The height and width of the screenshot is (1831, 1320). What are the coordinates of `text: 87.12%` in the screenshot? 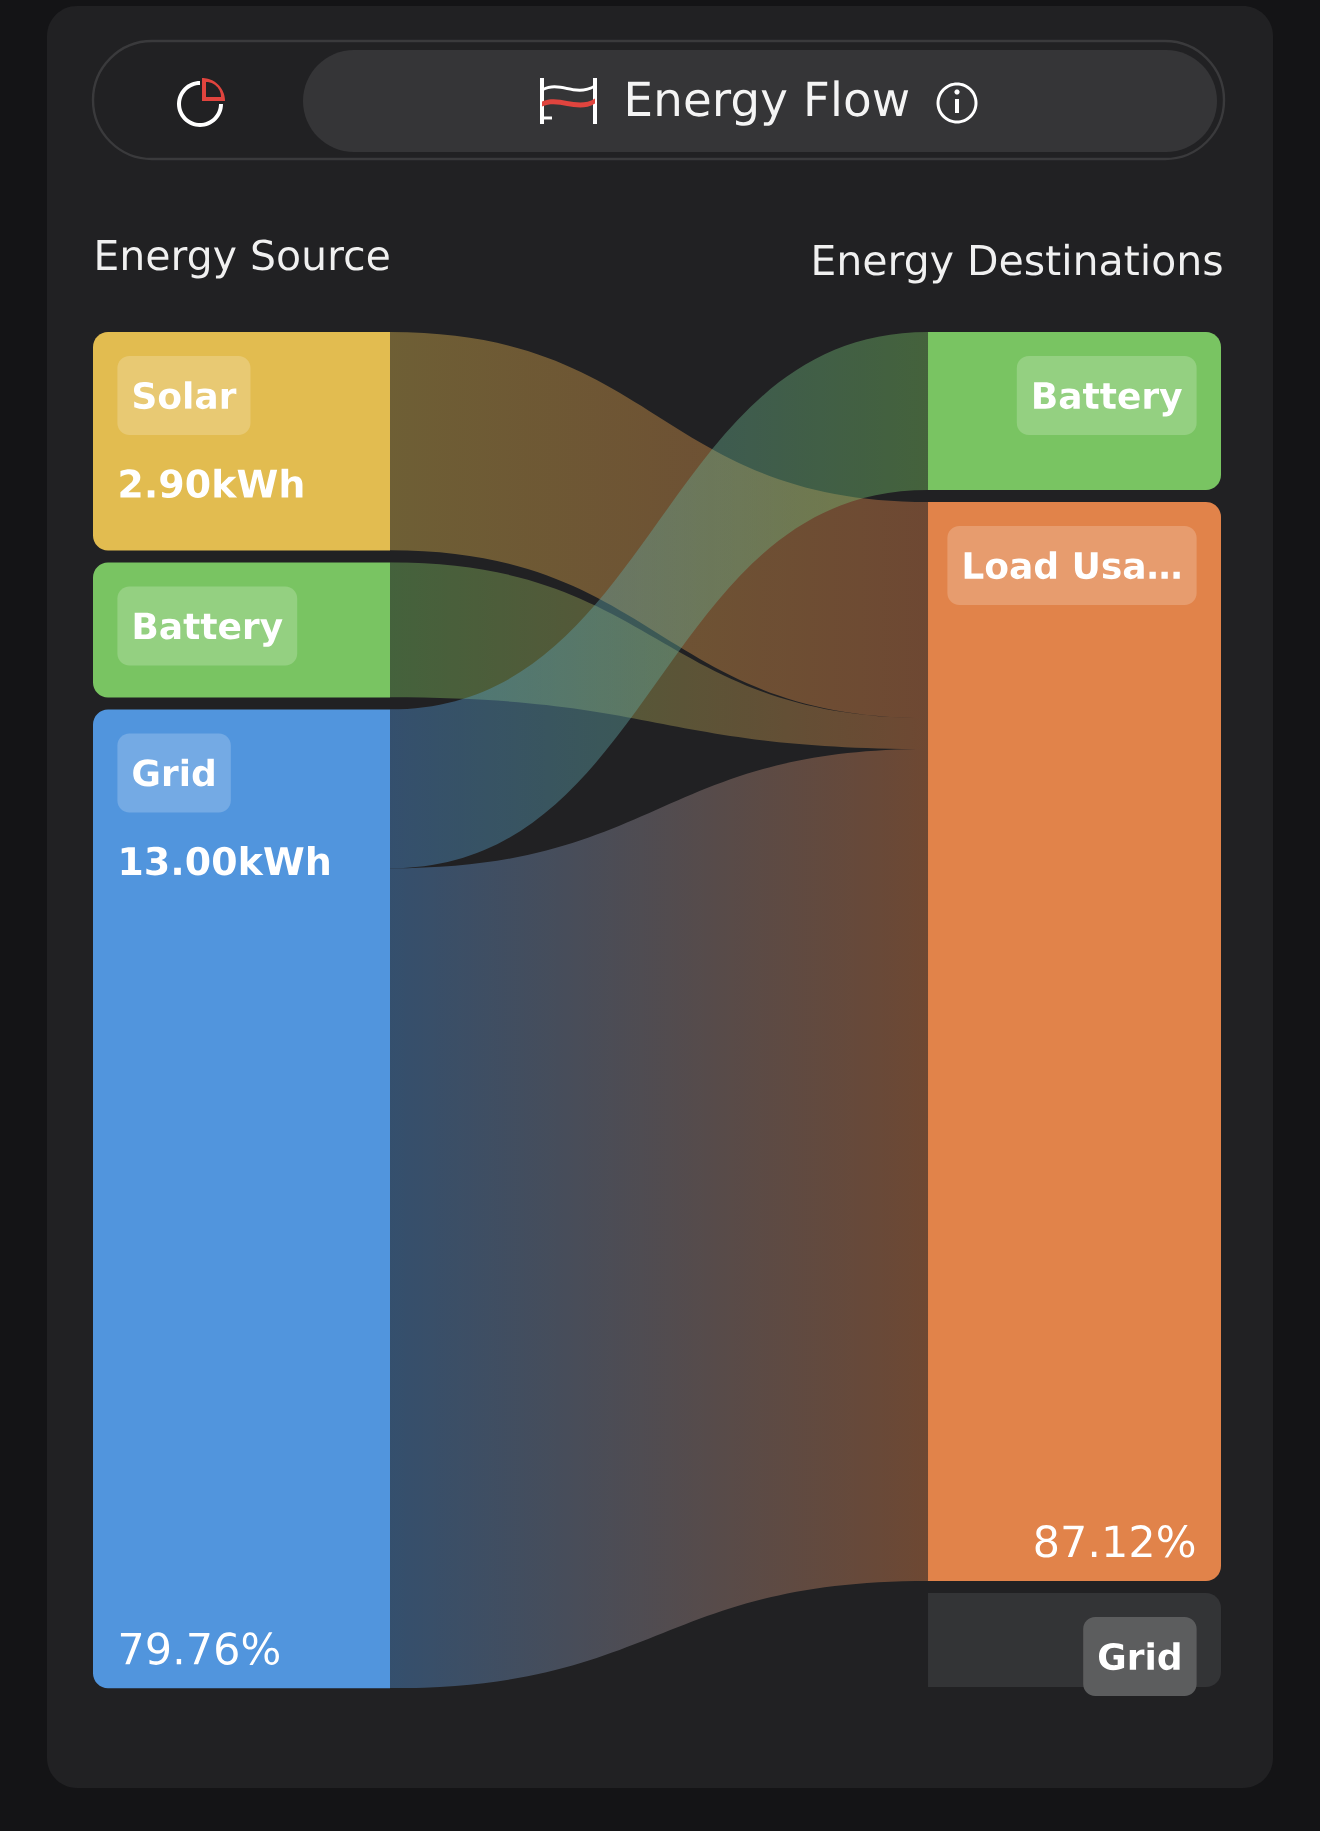 It's located at (1115, 1541).